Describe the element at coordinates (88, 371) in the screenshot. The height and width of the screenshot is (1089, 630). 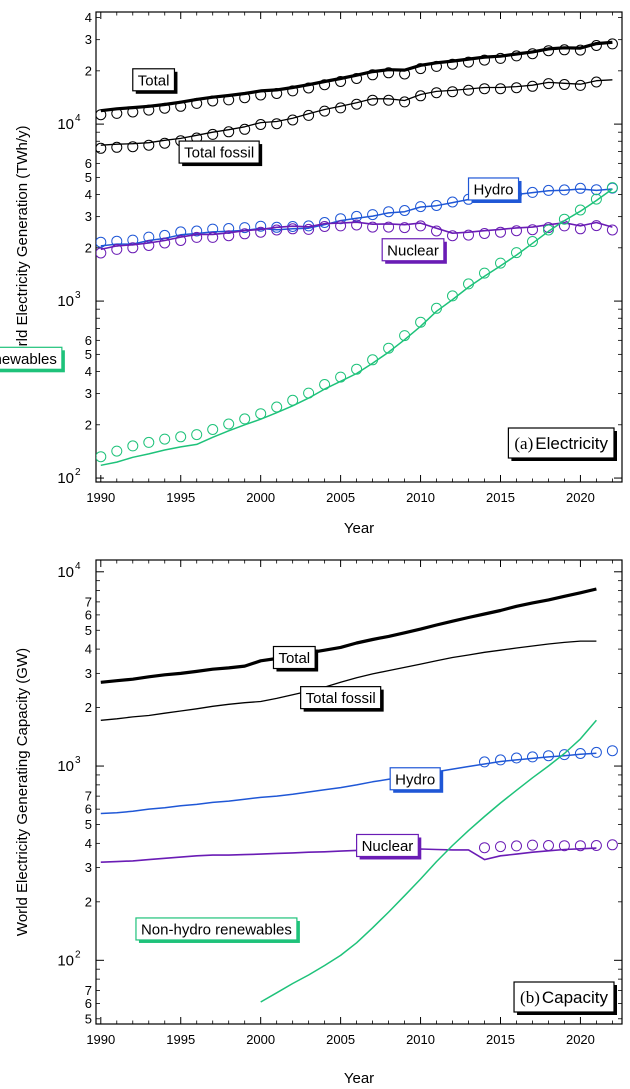
I see `y-tick-label-a: 4` at that location.